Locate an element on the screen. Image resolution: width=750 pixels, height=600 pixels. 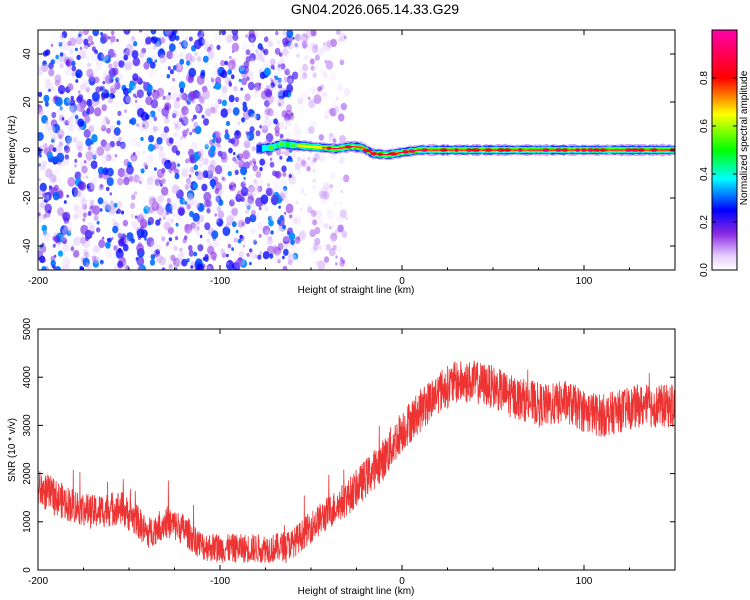
signal-core is located at coordinates (558, 150).